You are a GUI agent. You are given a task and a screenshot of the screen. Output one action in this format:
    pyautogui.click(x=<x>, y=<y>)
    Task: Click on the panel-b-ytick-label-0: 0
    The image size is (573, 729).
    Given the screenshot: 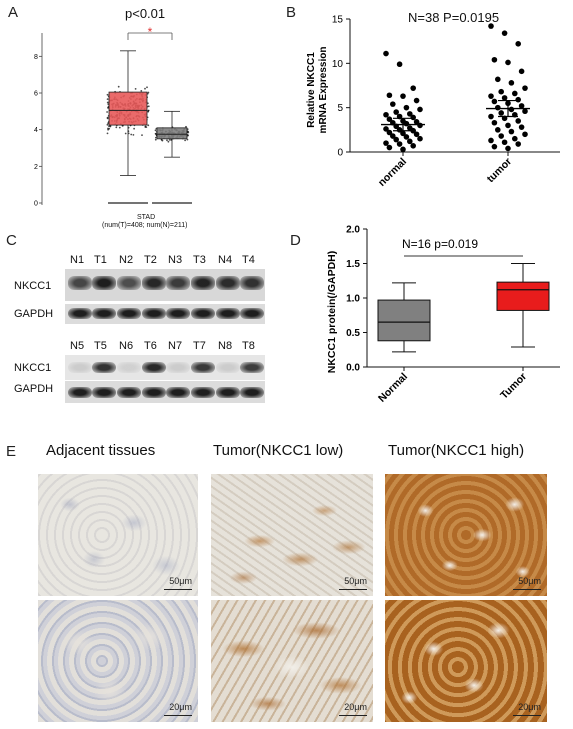 What is the action you would take?
    pyautogui.click(x=340, y=153)
    